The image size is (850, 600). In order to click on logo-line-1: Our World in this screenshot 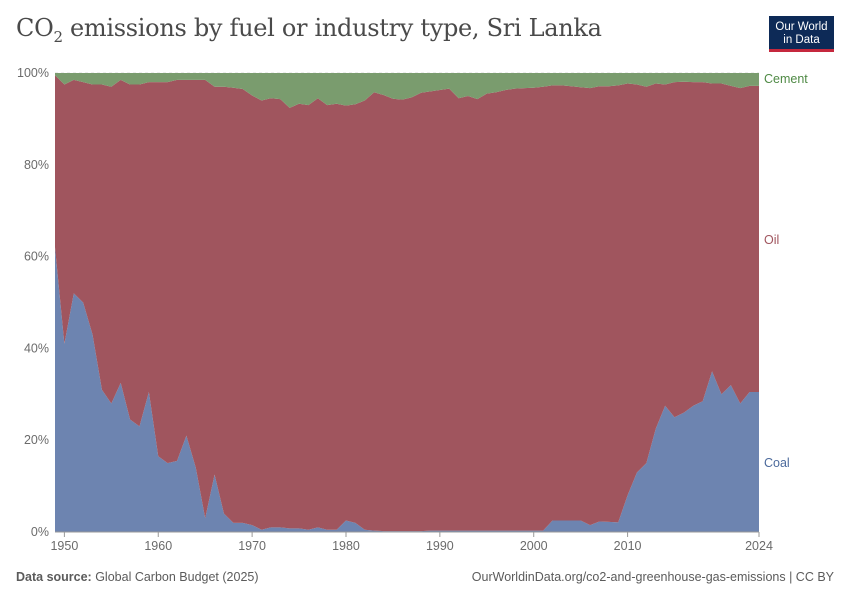, I will do `click(801, 27)`.